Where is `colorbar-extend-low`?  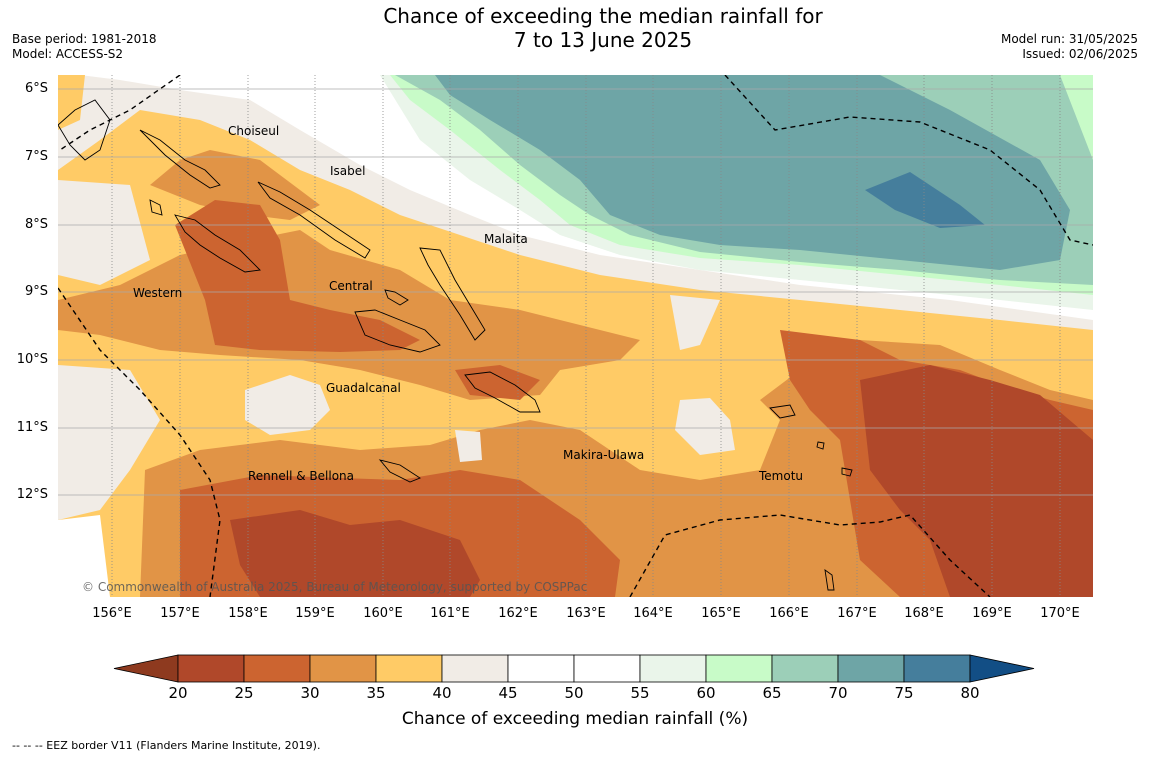 colorbar-extend-low is located at coordinates (146, 668).